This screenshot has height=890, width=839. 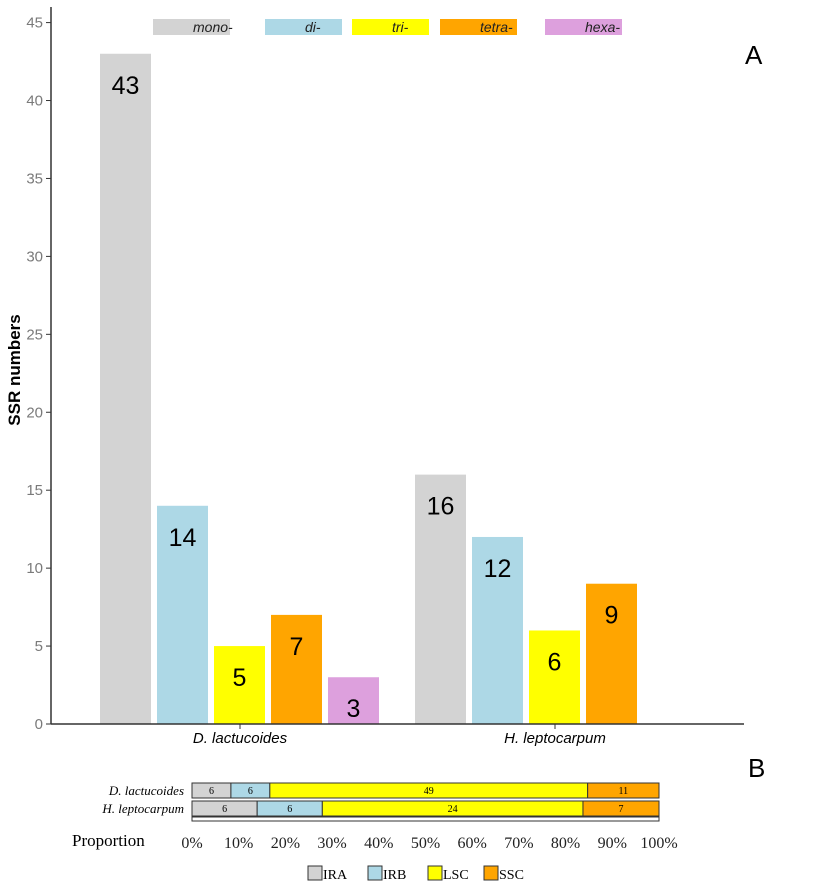 I want to click on stacked-bars-b, so click(x=425, y=802).